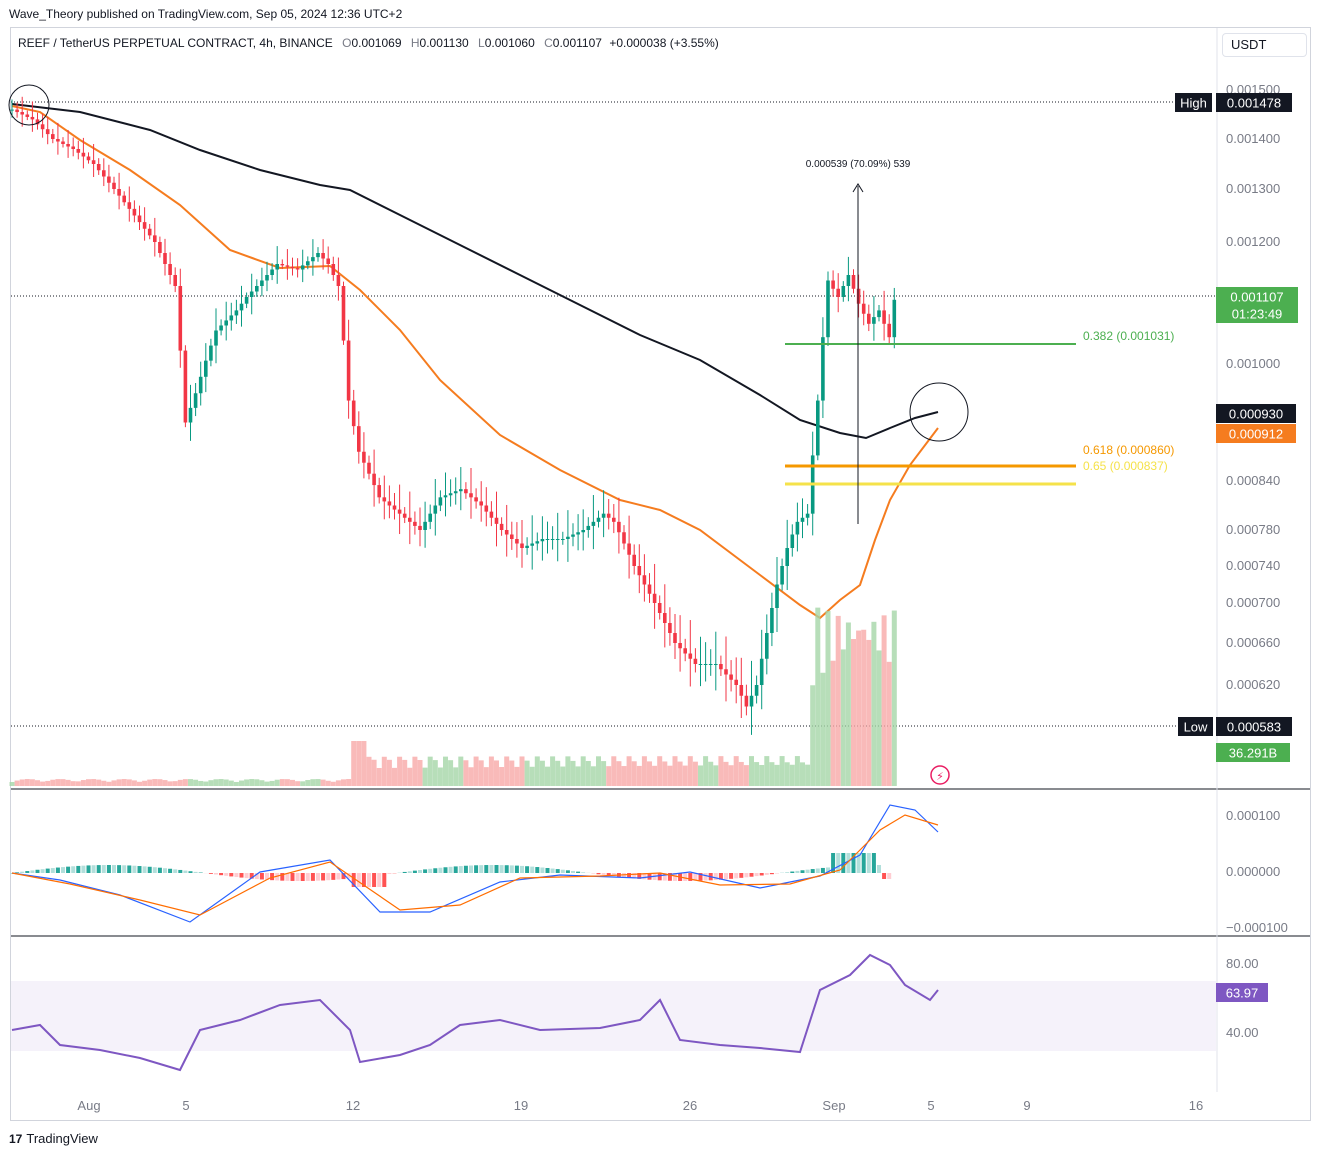  I want to click on measure-arrow-icon, so click(858, 188).